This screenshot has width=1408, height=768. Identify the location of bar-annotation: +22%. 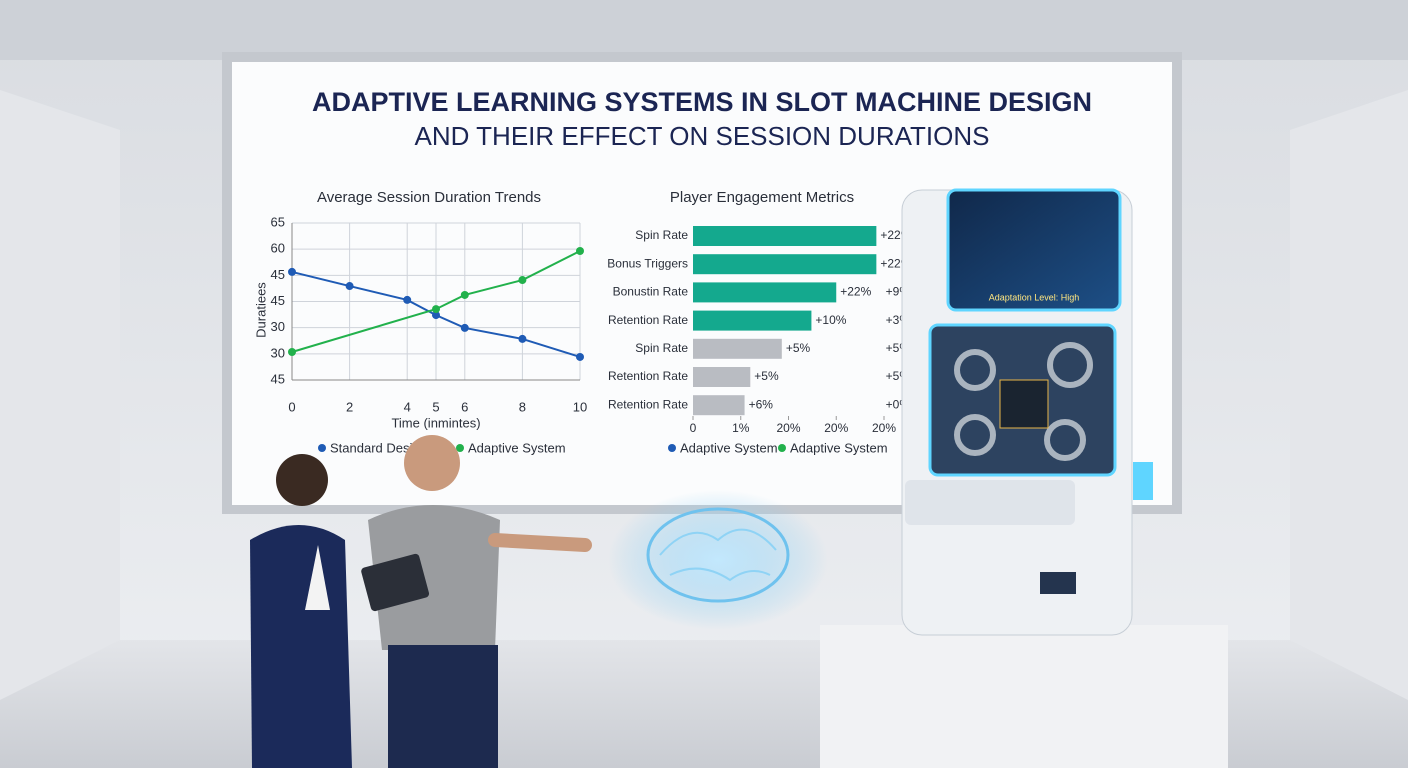
(855, 292).